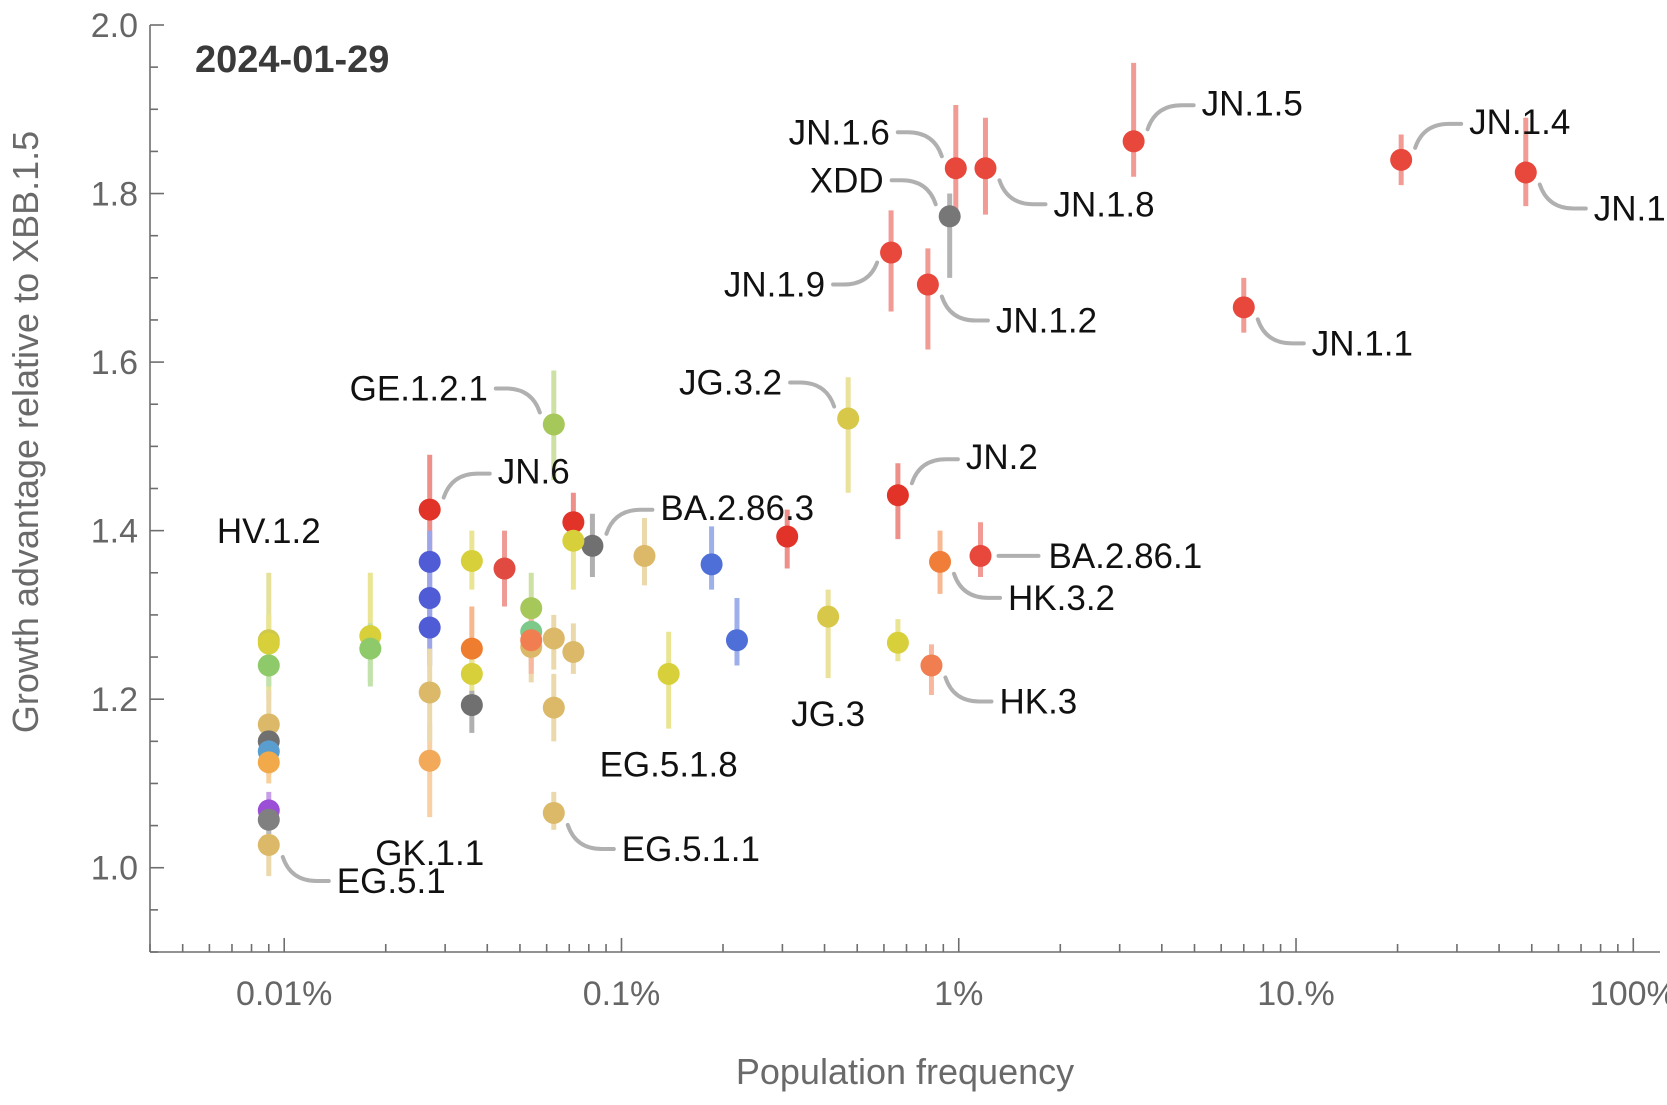 Image resolution: width=1667 pixels, height=1105 pixels. What do you see at coordinates (839, 132) in the screenshot?
I see `label-jn-1-6: JN.1.6` at bounding box center [839, 132].